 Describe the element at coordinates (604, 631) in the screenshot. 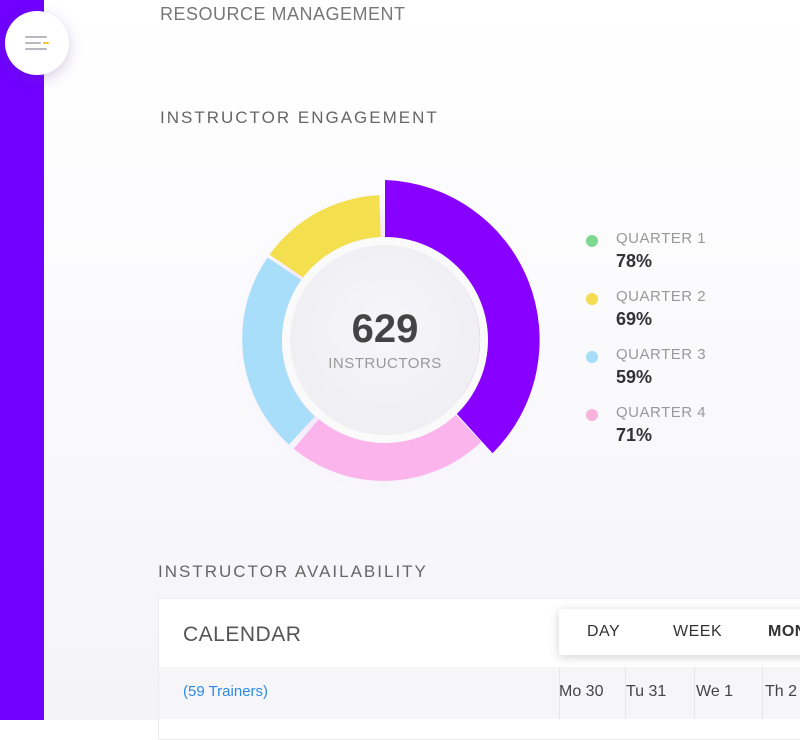

I see `tab-day: DAY` at that location.